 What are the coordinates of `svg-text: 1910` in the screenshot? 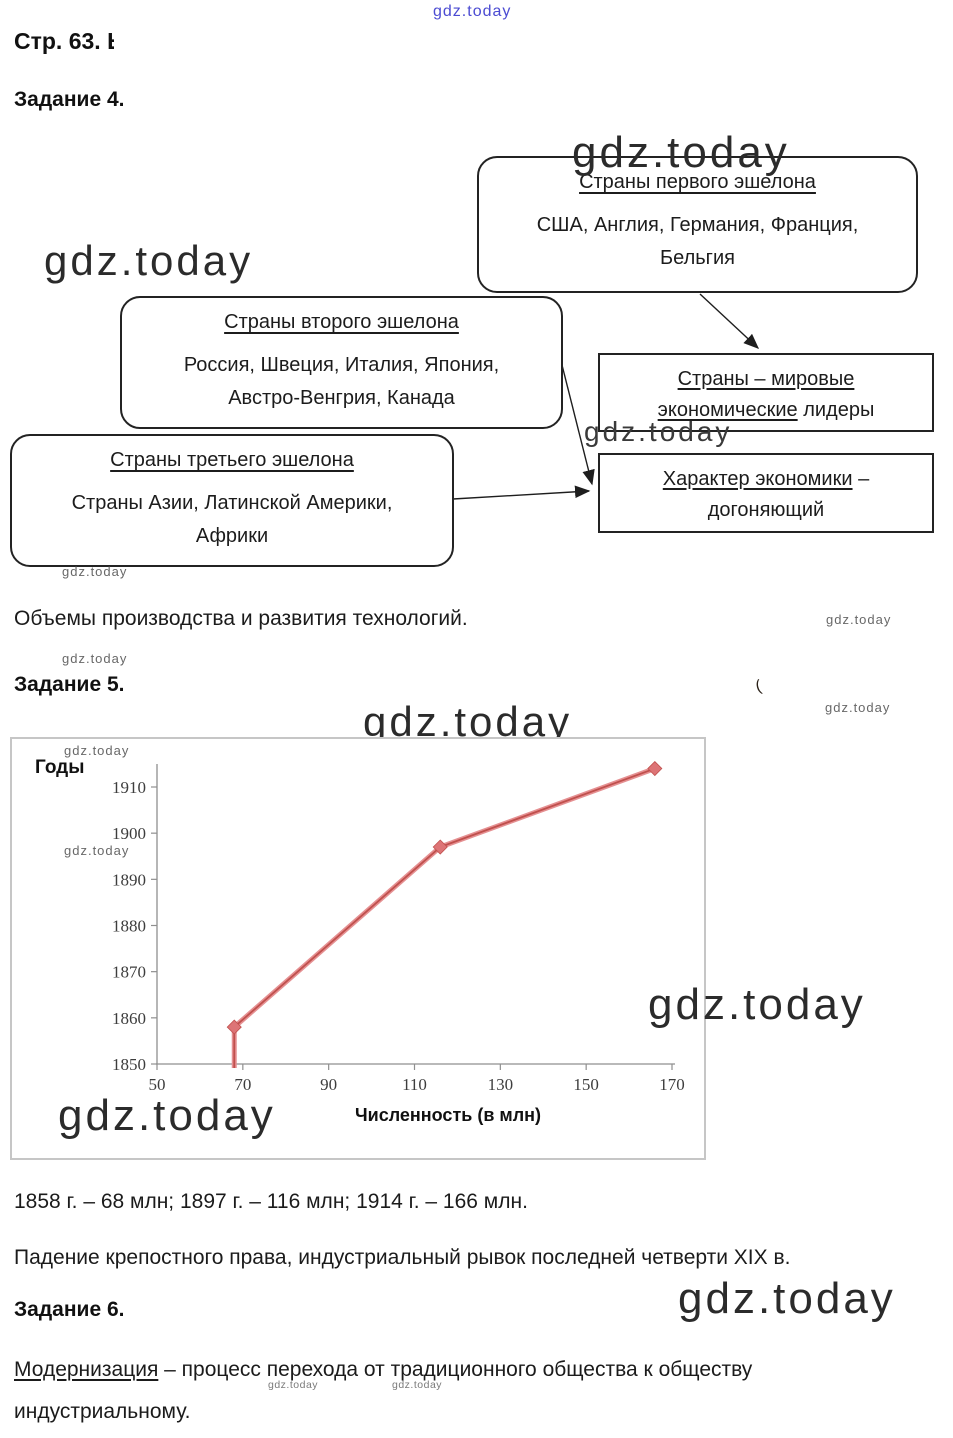 It's located at (129, 787).